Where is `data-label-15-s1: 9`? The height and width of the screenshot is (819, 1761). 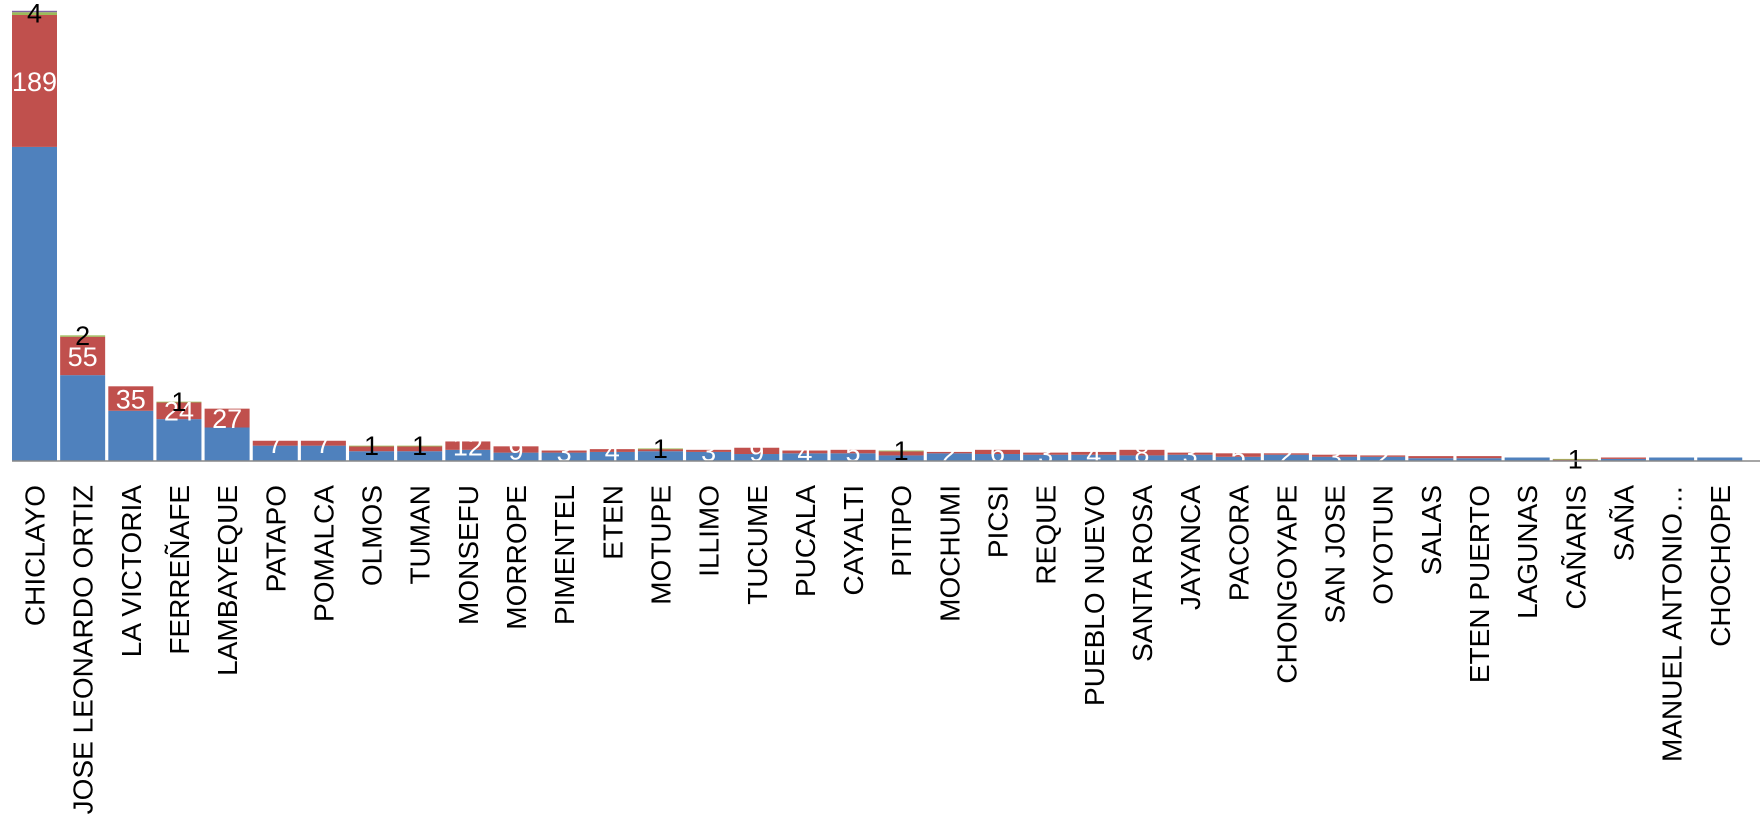
data-label-15-s1: 9 is located at coordinates (756, 452).